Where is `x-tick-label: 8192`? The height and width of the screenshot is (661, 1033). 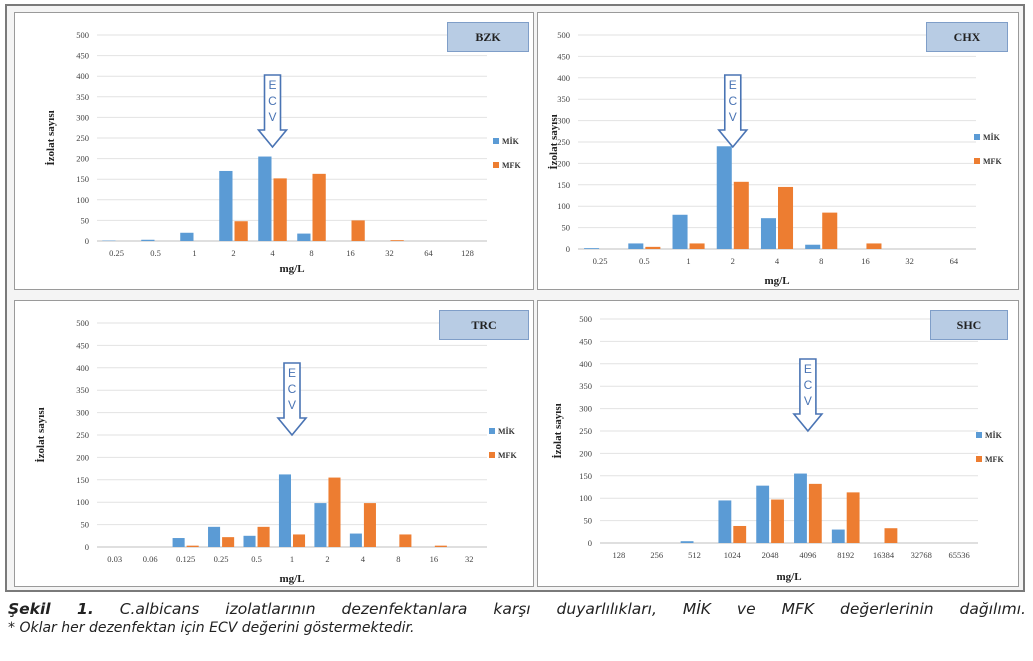
x-tick-label: 8192 is located at coordinates (845, 555).